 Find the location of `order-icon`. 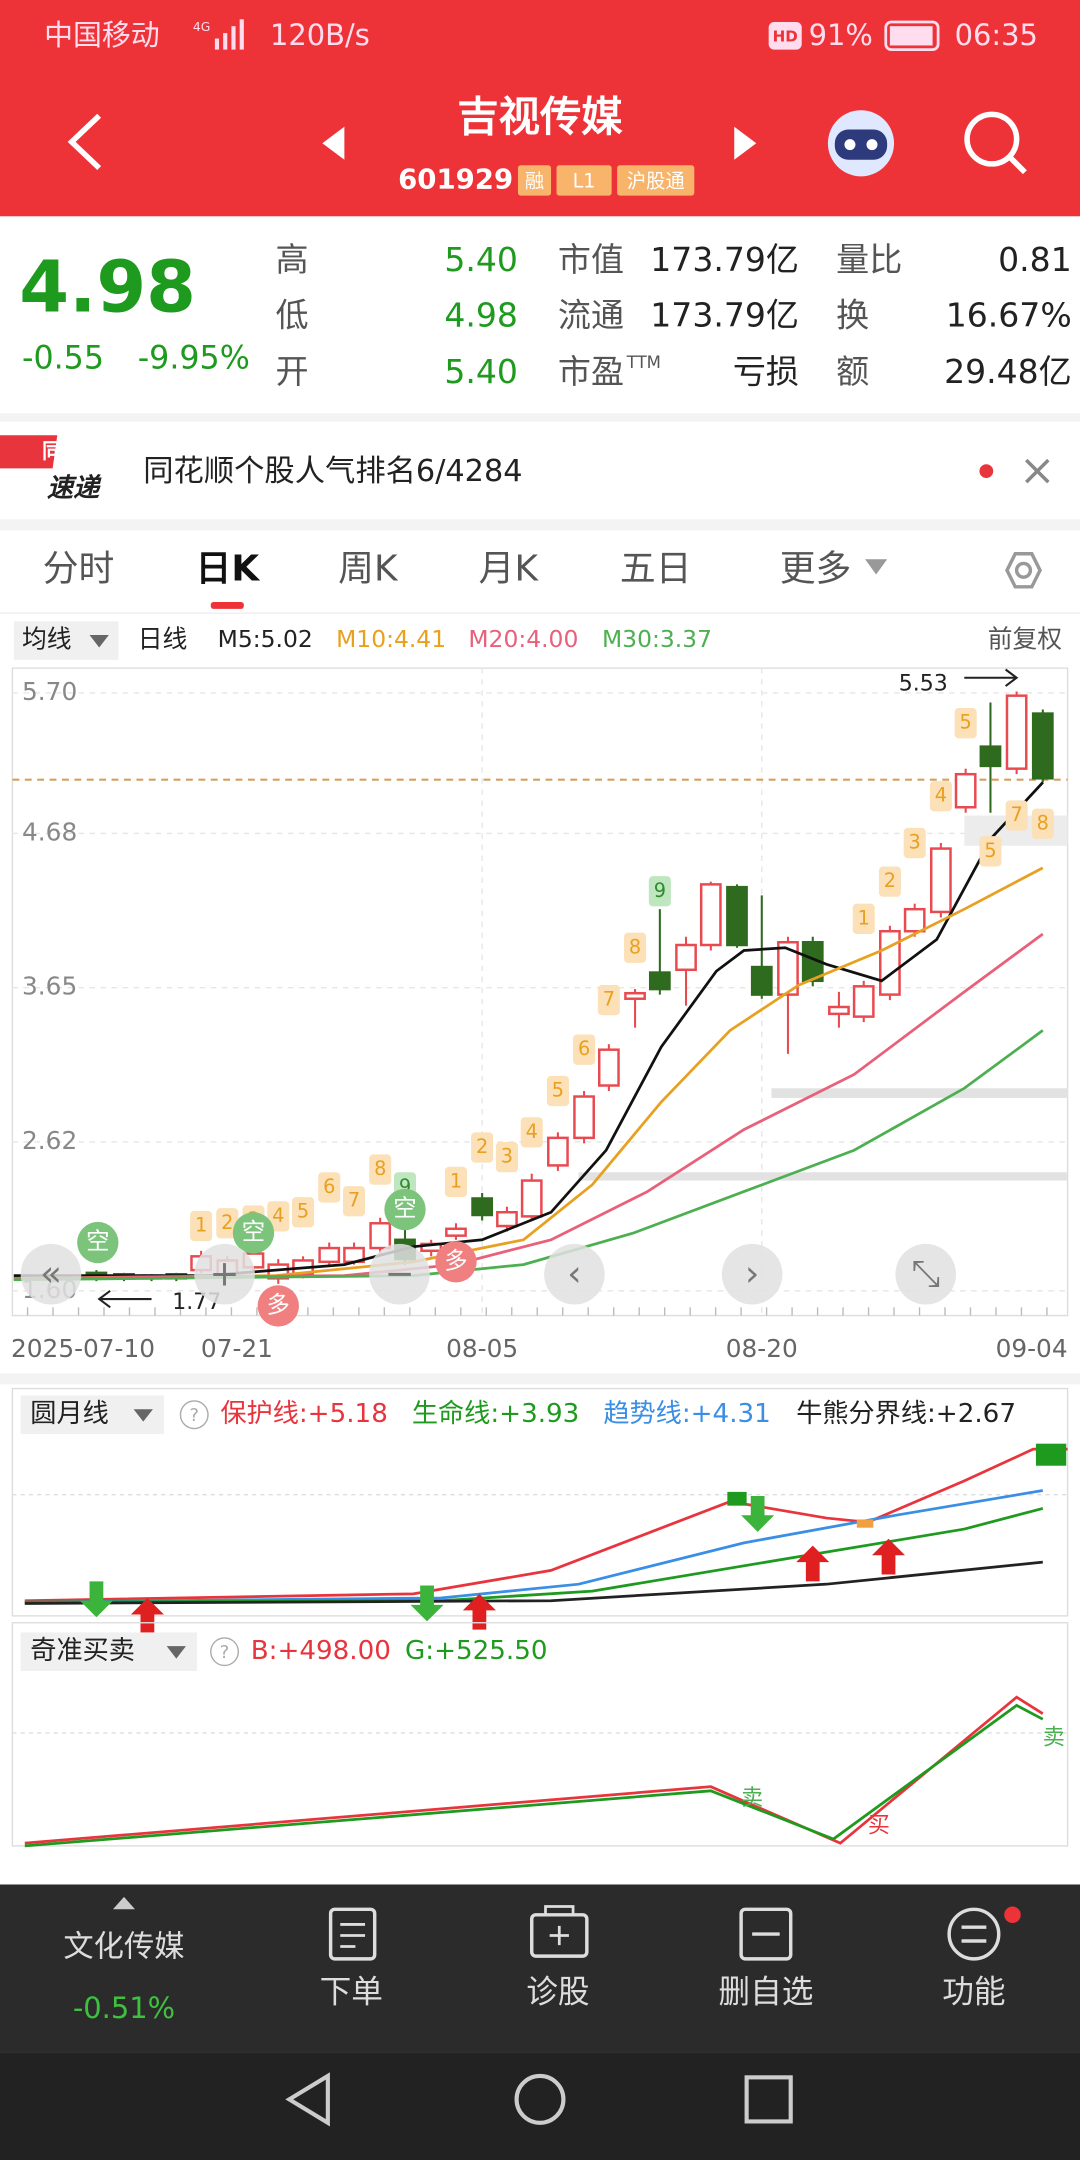

order-icon is located at coordinates (352, 1934).